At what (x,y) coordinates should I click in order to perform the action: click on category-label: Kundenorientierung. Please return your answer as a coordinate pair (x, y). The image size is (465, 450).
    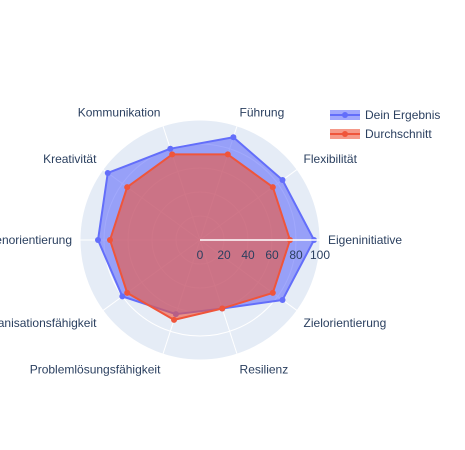
    Looking at the image, I should click on (36, 240).